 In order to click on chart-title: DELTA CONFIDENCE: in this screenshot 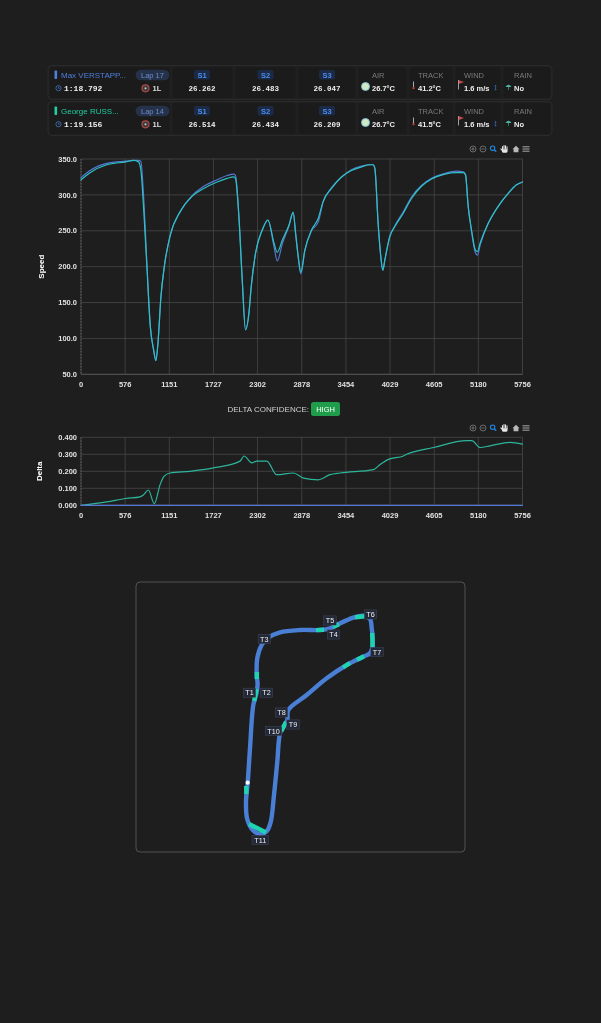, I will do `click(268, 409)`.